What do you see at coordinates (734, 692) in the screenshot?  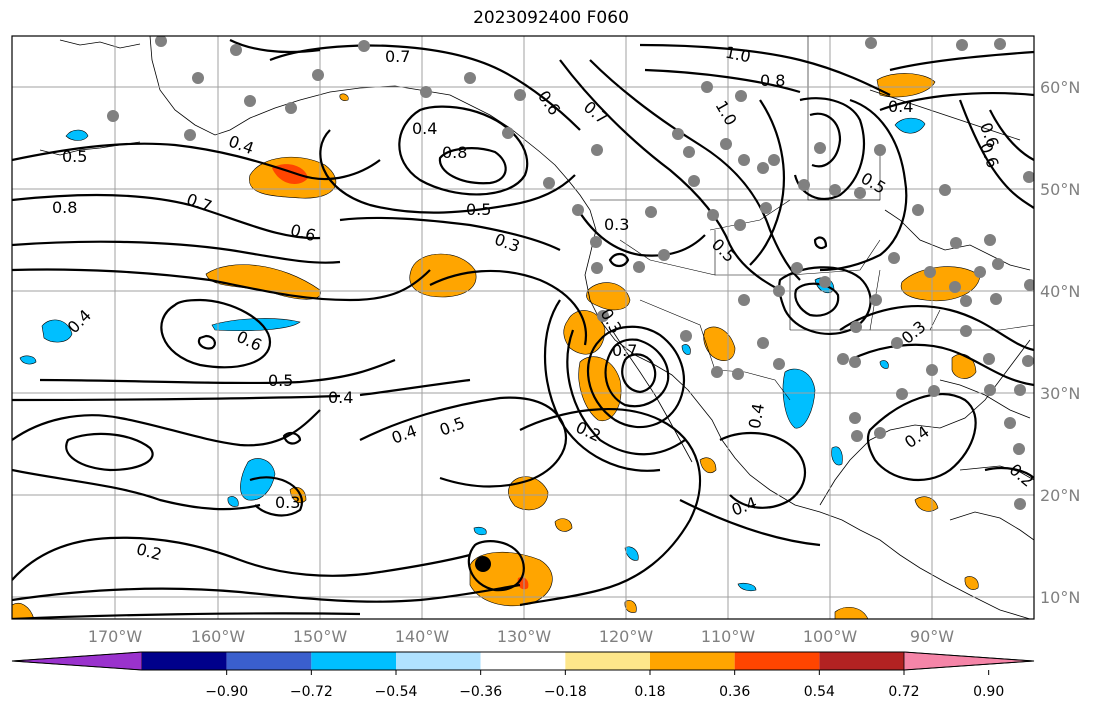 I see `colorbar-tick-label: 0.36` at bounding box center [734, 692].